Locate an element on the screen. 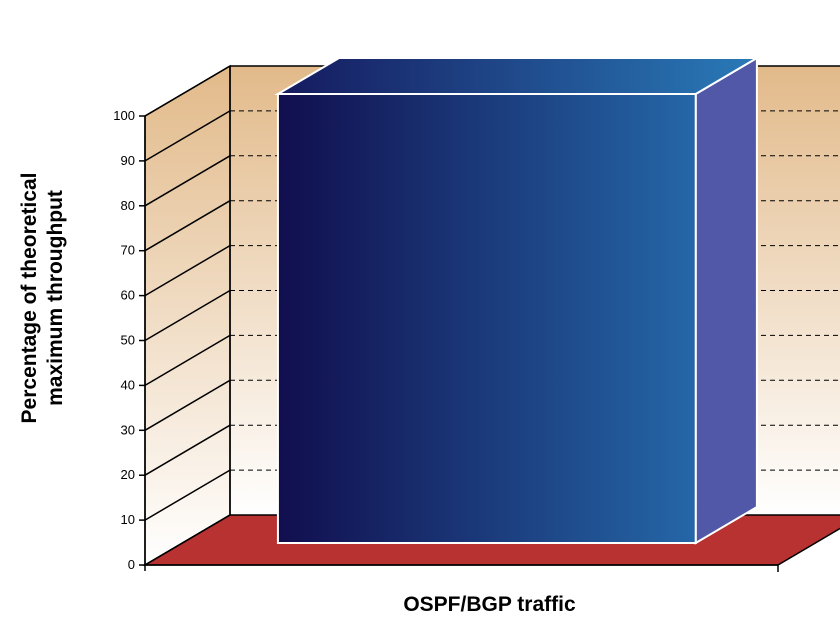  bar-top-face is located at coordinates (517, 76).